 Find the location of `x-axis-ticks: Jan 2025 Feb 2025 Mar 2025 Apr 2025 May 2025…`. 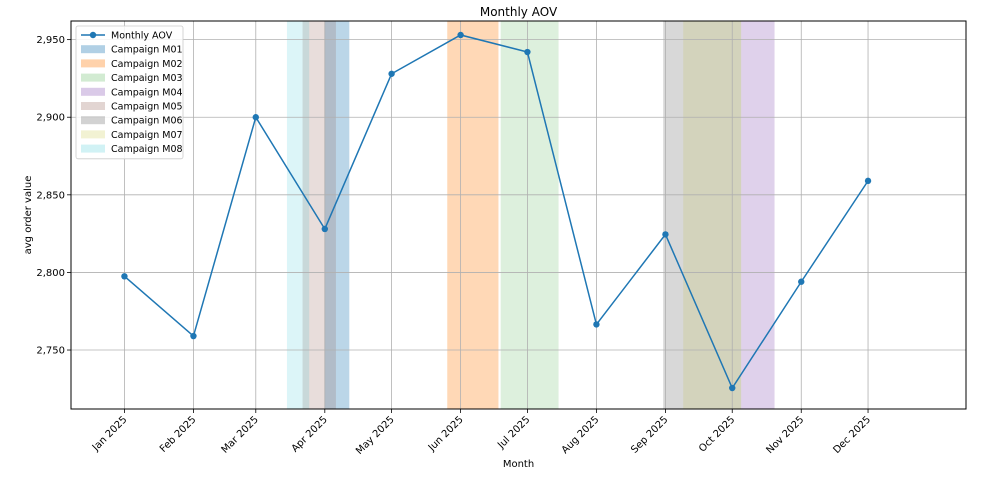

x-axis-ticks: Jan 2025 Feb 2025 Mar 2025 Apr 2025 May 2025… is located at coordinates (481, 433).